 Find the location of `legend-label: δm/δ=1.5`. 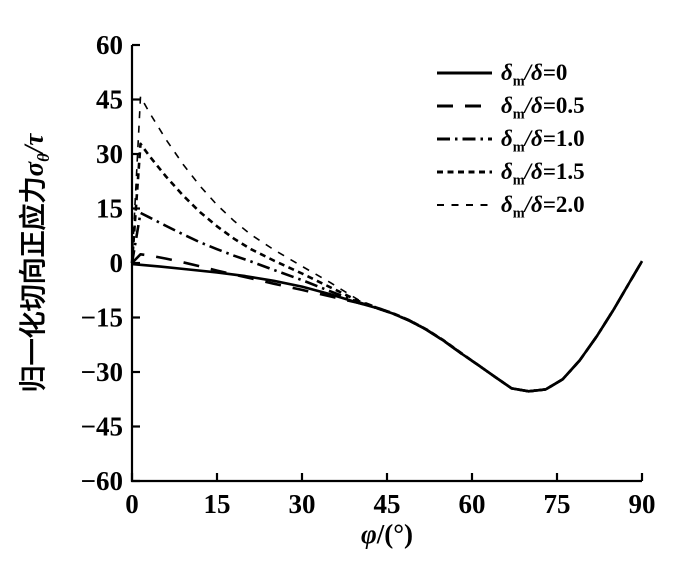

legend-label: δm/δ=1.5 is located at coordinates (543, 173).